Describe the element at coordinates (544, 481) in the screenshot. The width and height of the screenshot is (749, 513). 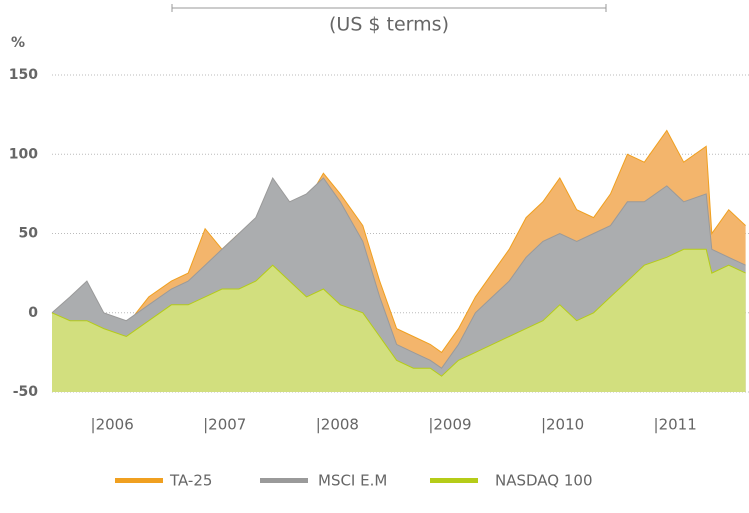
I see `legend-label: NASDAQ 100` at that location.